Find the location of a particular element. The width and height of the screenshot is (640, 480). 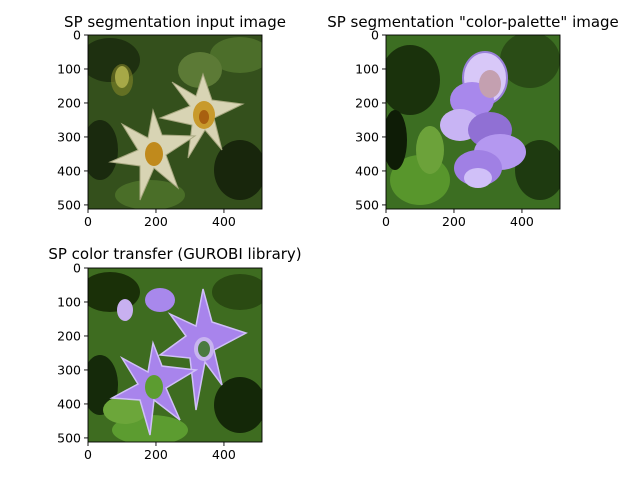

palette-image is located at coordinates (473, 122).